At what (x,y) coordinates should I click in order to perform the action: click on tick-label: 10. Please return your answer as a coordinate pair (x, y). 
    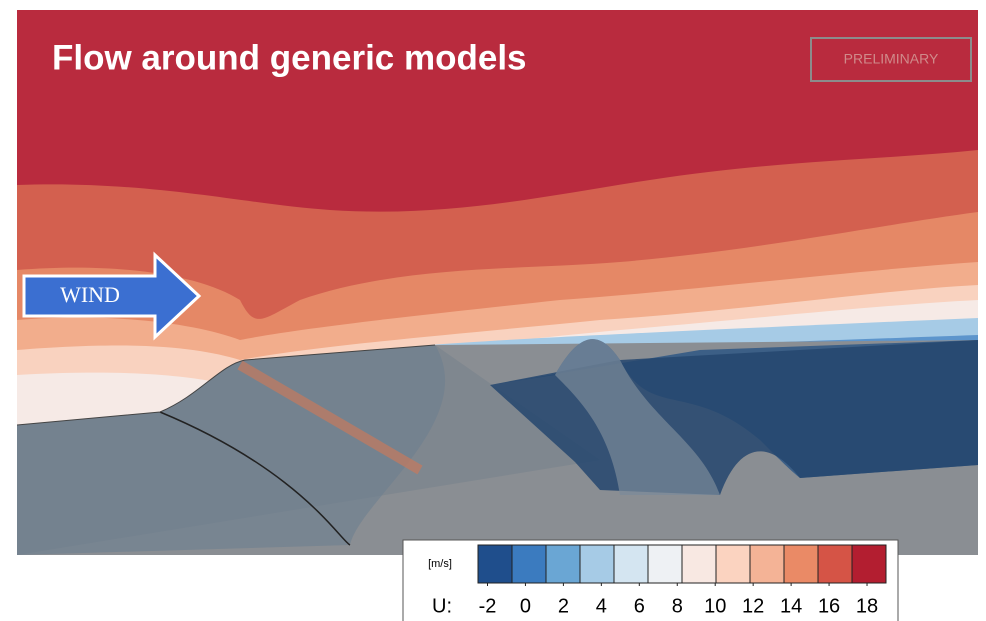
    Looking at the image, I should click on (715, 606).